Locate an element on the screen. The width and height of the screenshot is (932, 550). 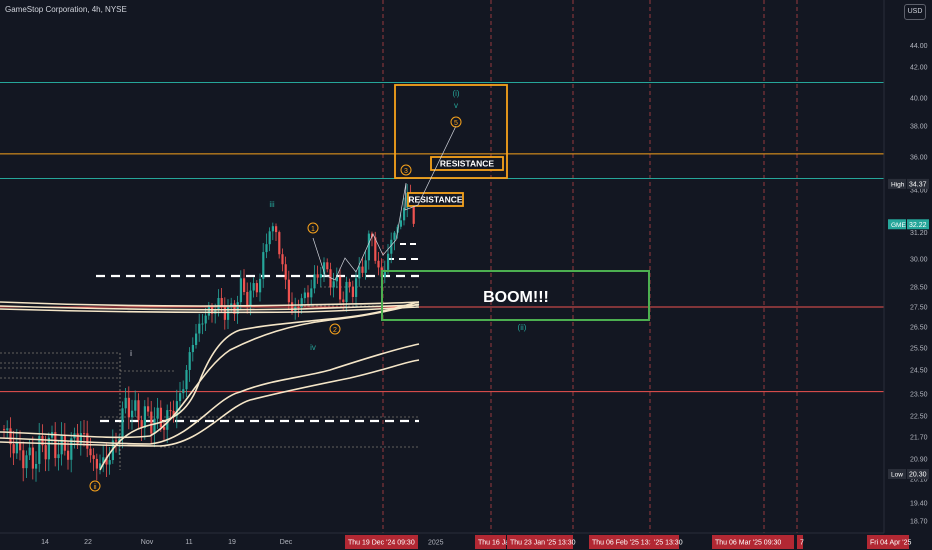
date-label: Thu 06 Feb '25 13:30 is located at coordinates (625, 543).